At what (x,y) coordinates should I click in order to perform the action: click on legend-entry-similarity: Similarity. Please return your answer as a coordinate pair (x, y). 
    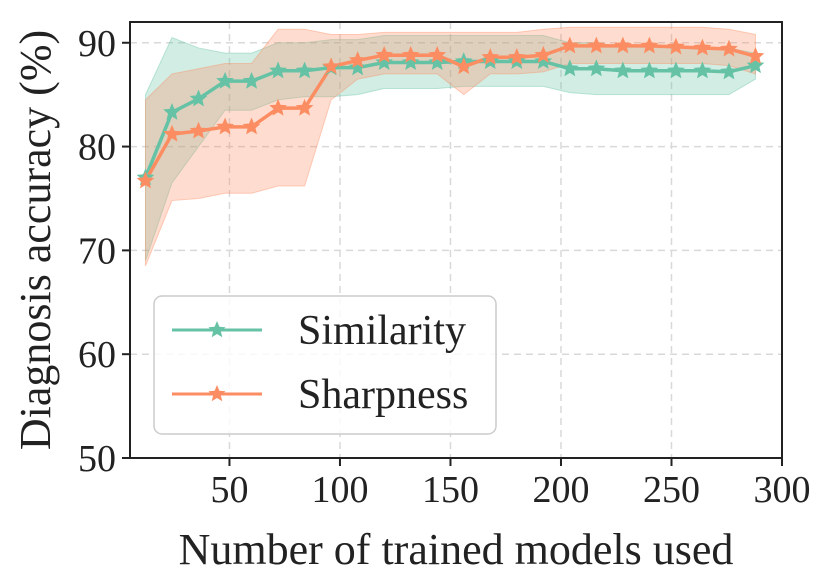
    Looking at the image, I should click on (319, 331).